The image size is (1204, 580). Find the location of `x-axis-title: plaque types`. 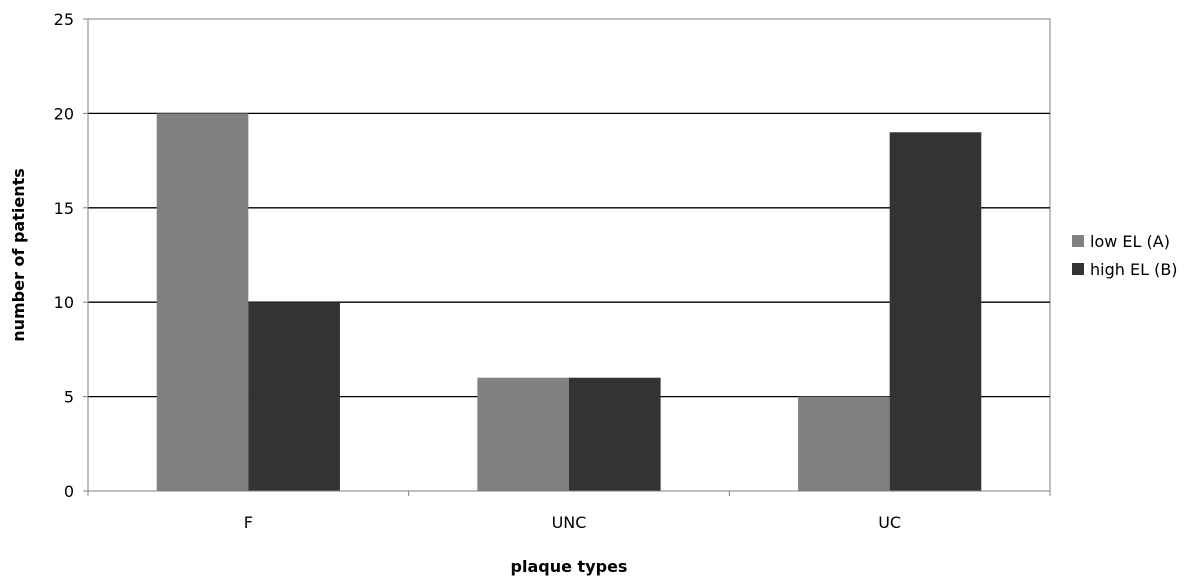

x-axis-title: plaque types is located at coordinates (569, 566).